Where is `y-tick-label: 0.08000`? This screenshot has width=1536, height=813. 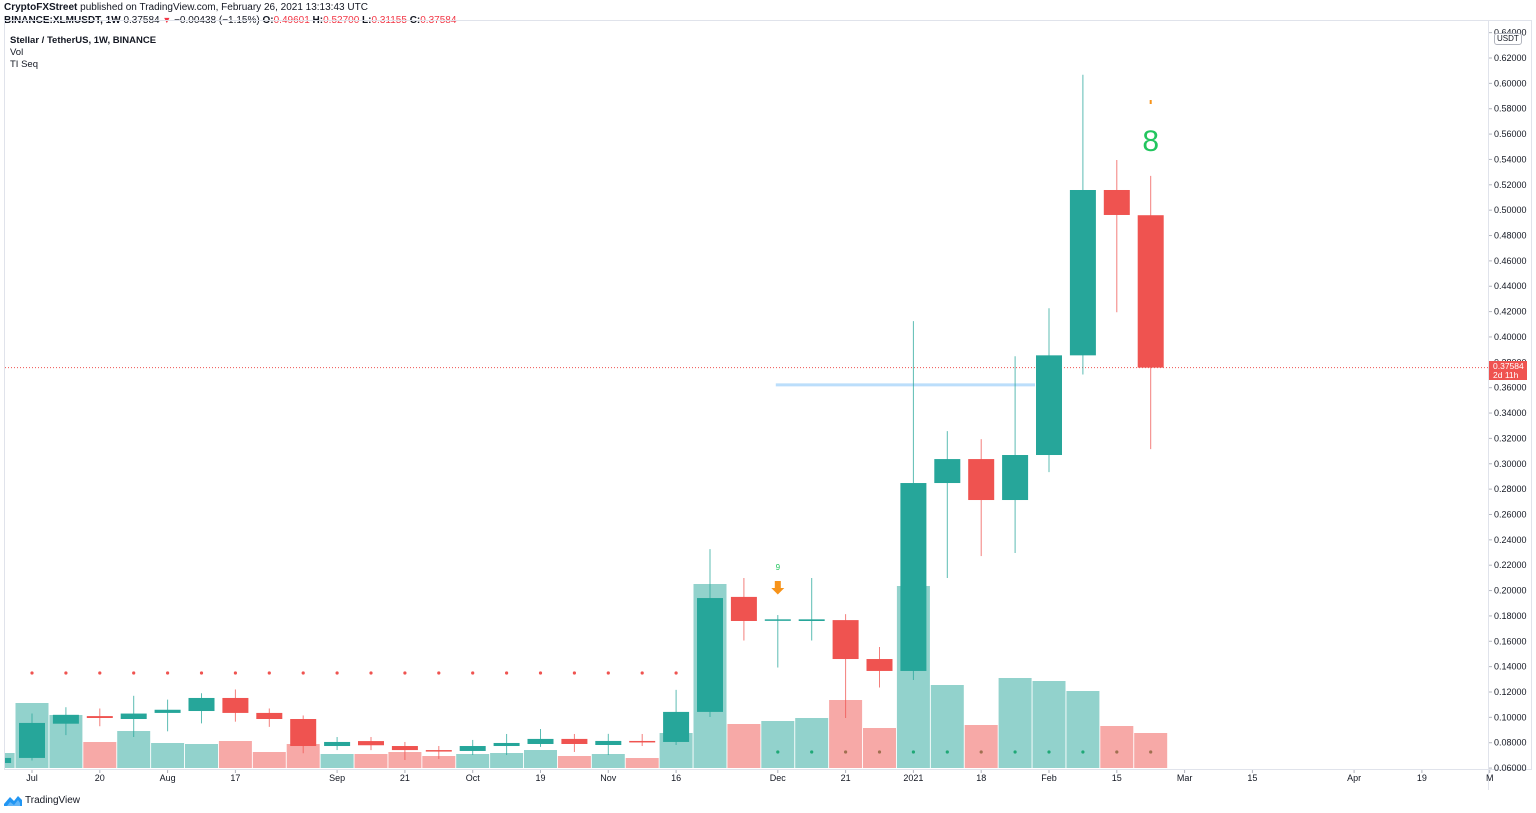
y-tick-label: 0.08000 is located at coordinates (1510, 743).